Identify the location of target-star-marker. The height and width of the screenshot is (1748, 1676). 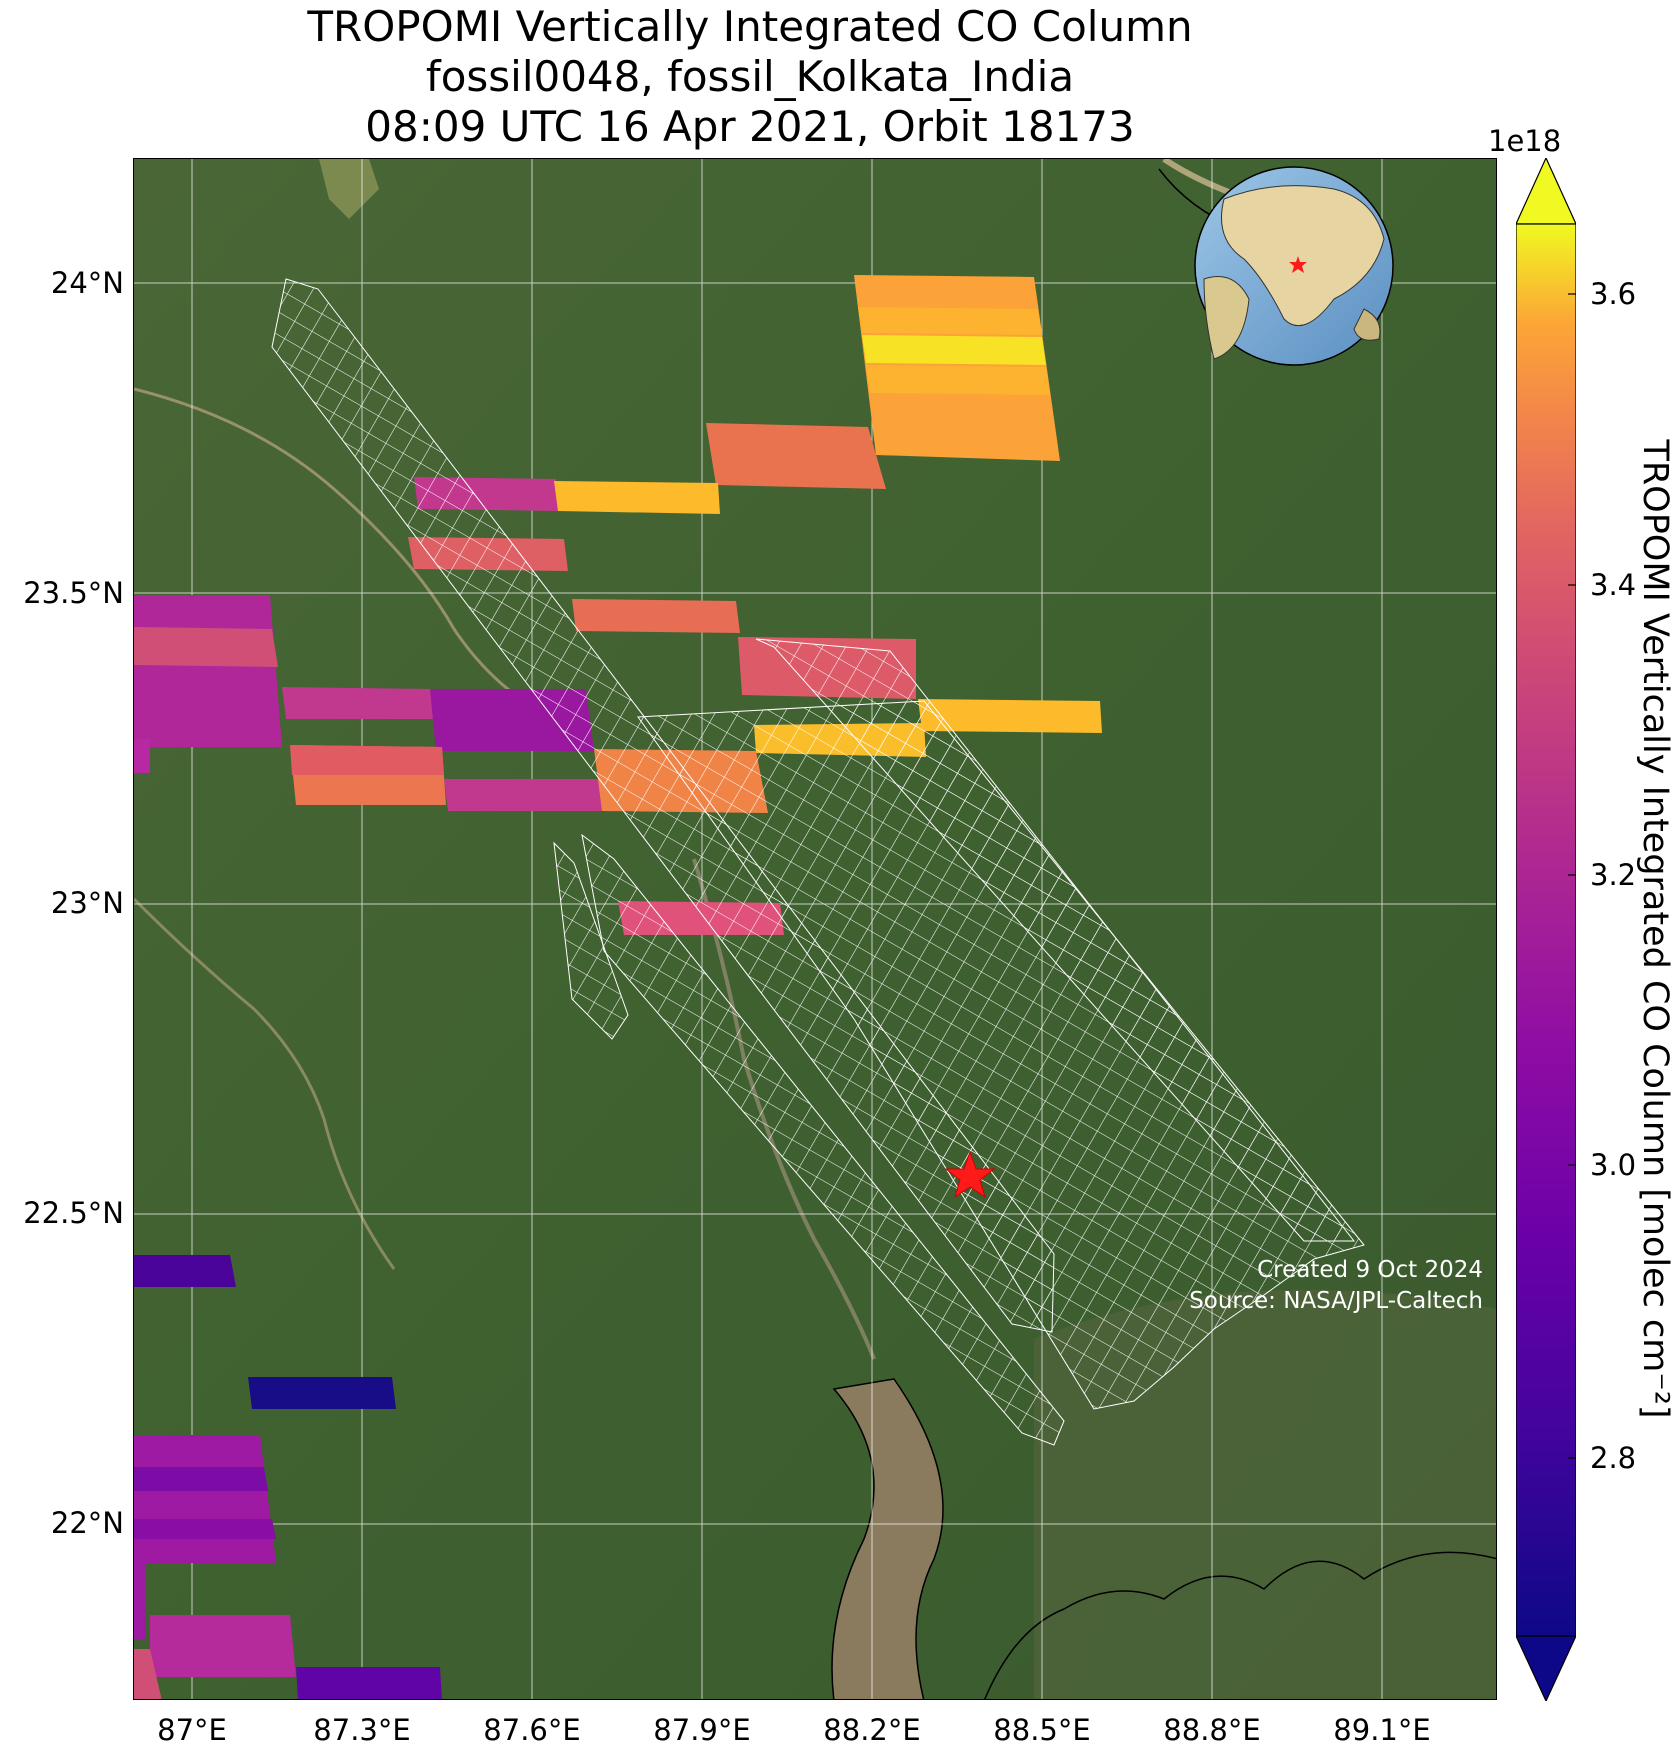
(970, 1174).